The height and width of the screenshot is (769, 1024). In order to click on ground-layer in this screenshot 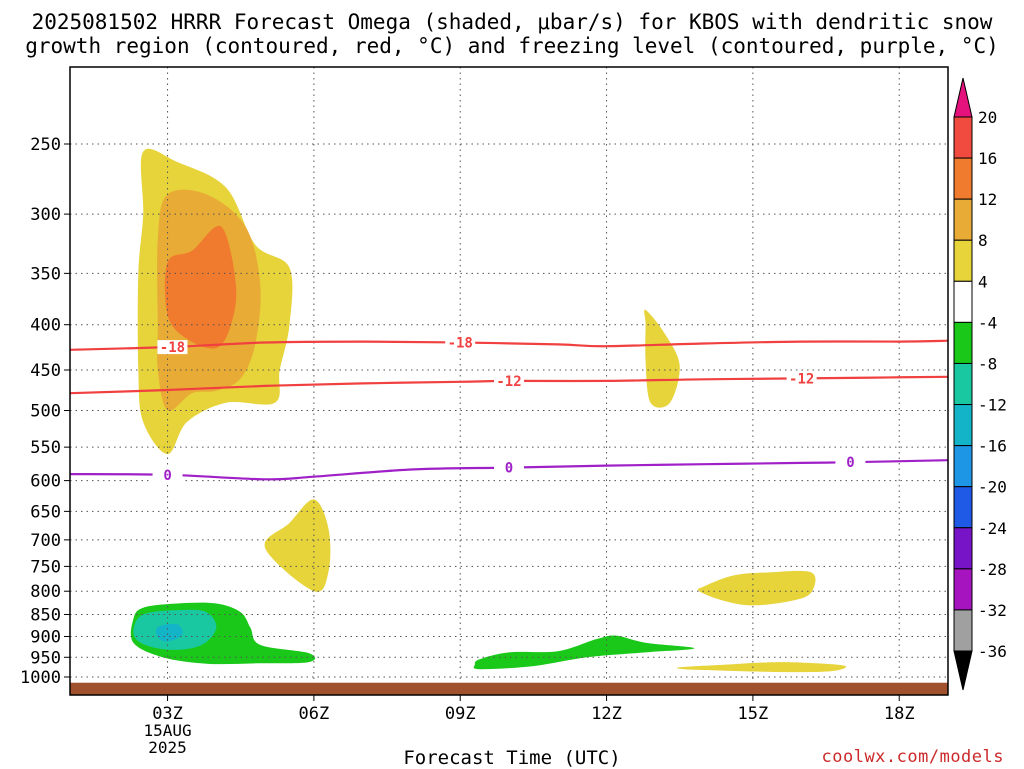, I will do `click(509, 688)`.